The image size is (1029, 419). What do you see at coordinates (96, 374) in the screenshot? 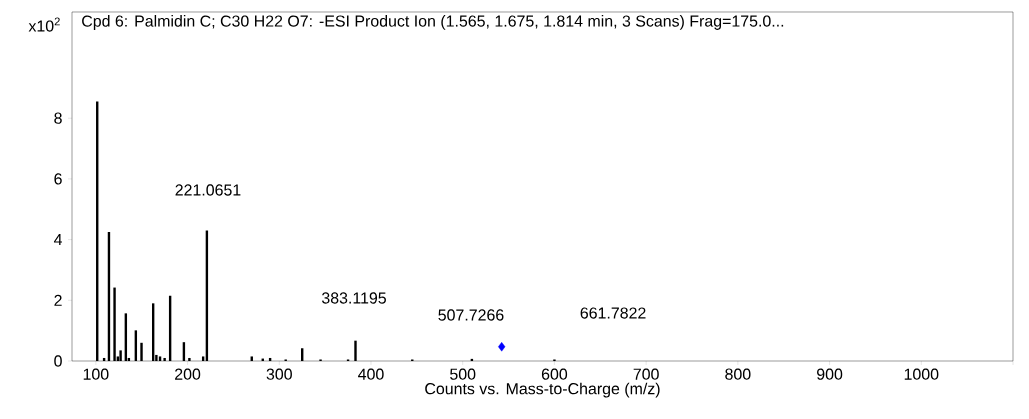
I see `x-tick-label: 100` at bounding box center [96, 374].